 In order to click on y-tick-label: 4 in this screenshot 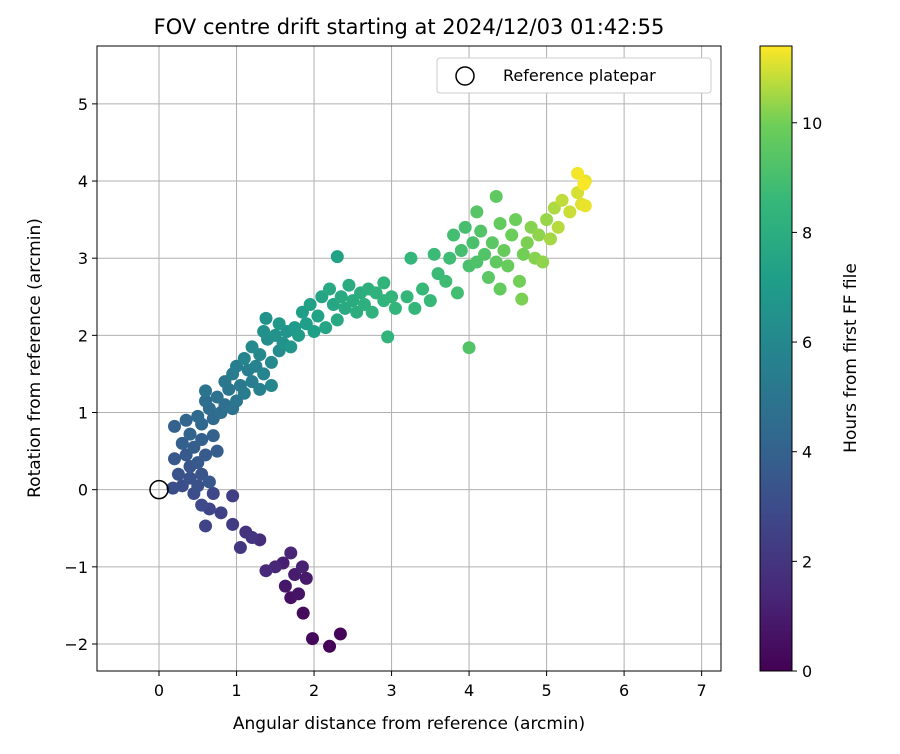, I will do `click(83, 181)`.